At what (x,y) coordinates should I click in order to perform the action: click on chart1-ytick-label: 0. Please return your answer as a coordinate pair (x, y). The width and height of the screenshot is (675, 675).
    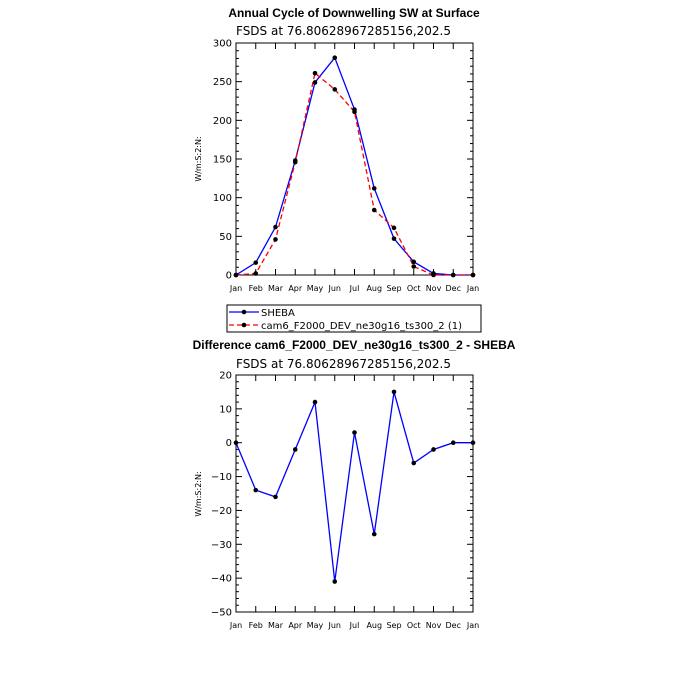
    Looking at the image, I should click on (229, 276).